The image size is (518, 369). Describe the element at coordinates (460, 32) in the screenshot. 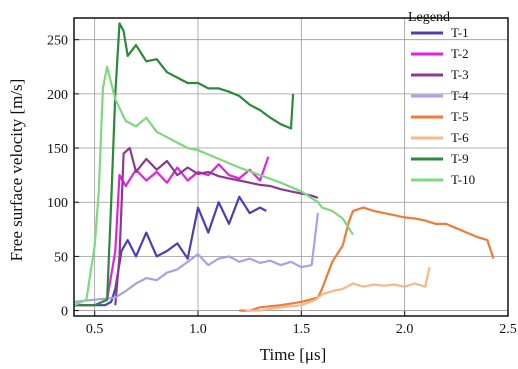

I see `legend-label-t-1: T-1` at that location.